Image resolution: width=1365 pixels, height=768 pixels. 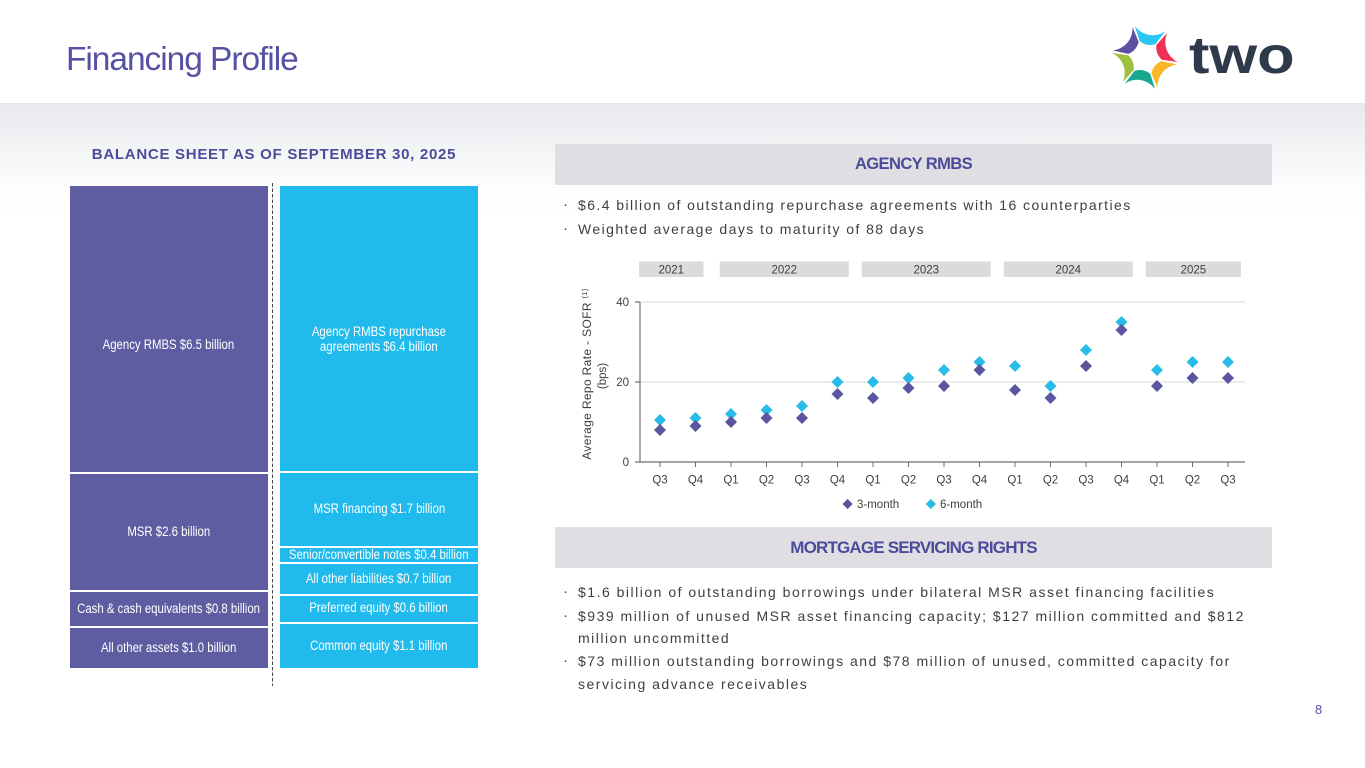 What do you see at coordinates (1068, 271) in the screenshot?
I see `svg-text: 2024` at bounding box center [1068, 271].